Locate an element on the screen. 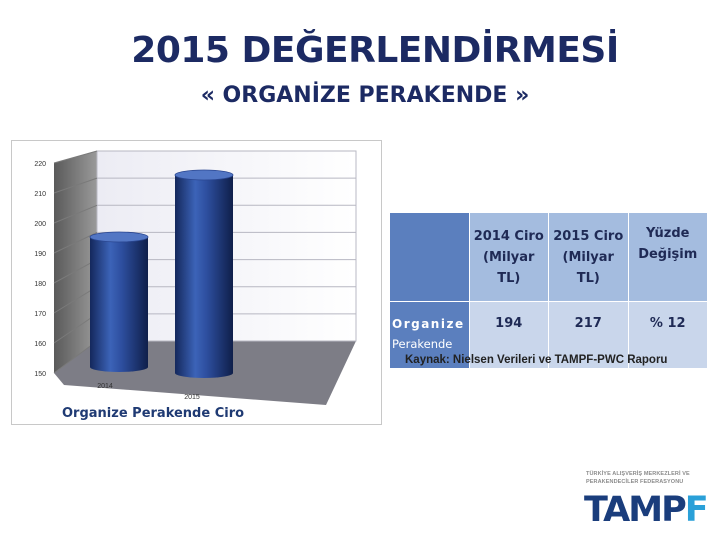  logo-word: TAMP is located at coordinates (635, 510).